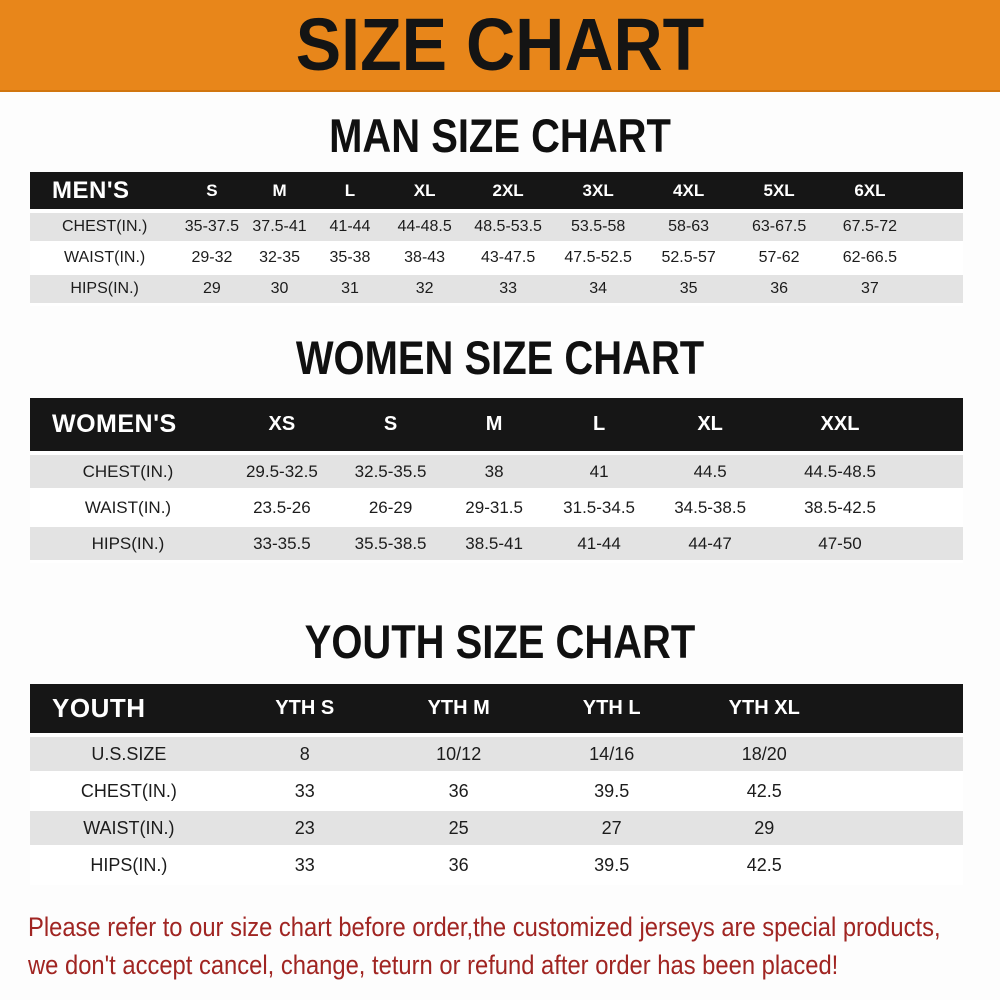 This screenshot has width=1000, height=1000. I want to click on size-value: 58-63, so click(688, 228).